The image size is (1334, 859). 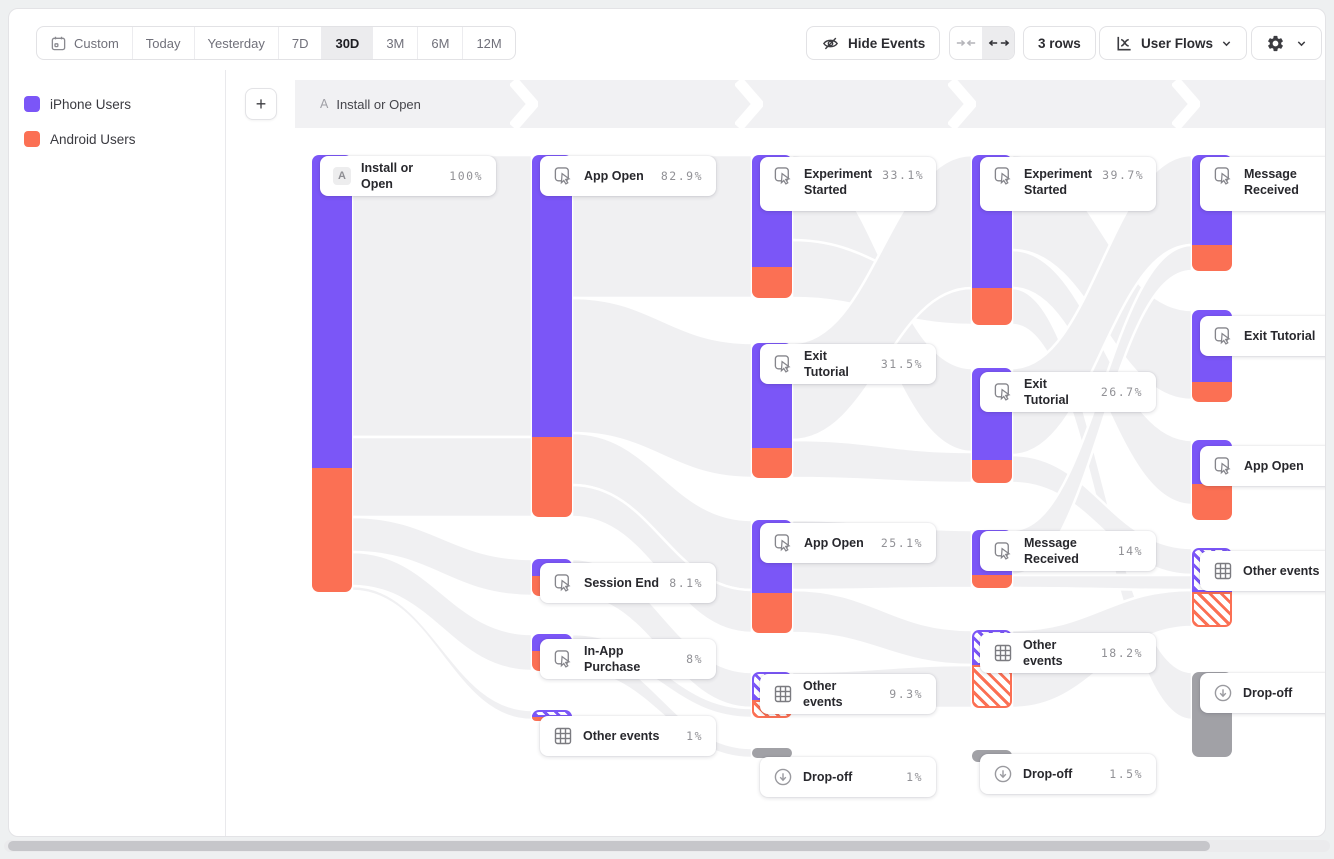 I want to click on node-card-message-received: Message Received, so click(x=1262, y=184).